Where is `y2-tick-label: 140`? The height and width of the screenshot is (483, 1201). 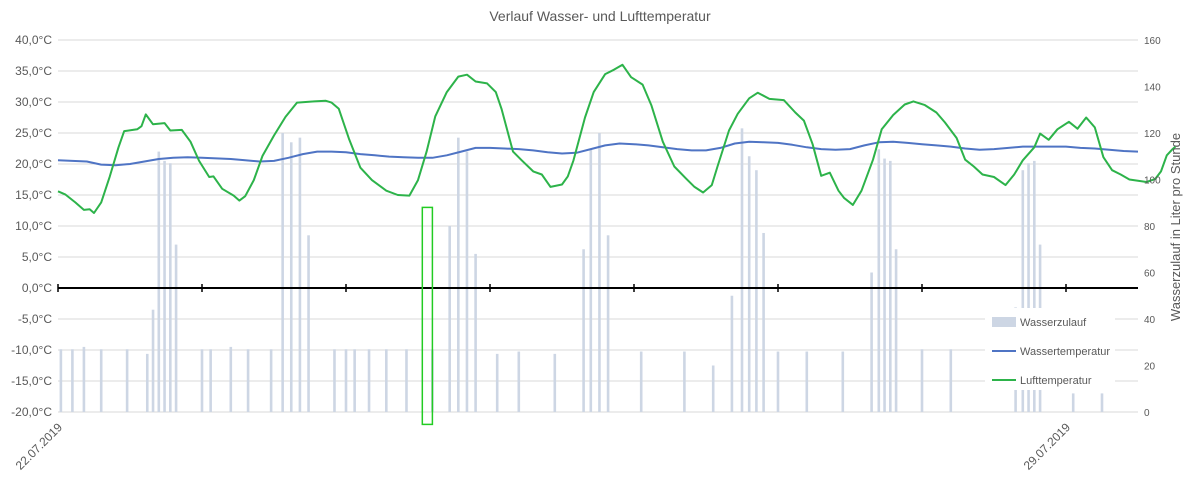
y2-tick-label: 140 is located at coordinates (1152, 88).